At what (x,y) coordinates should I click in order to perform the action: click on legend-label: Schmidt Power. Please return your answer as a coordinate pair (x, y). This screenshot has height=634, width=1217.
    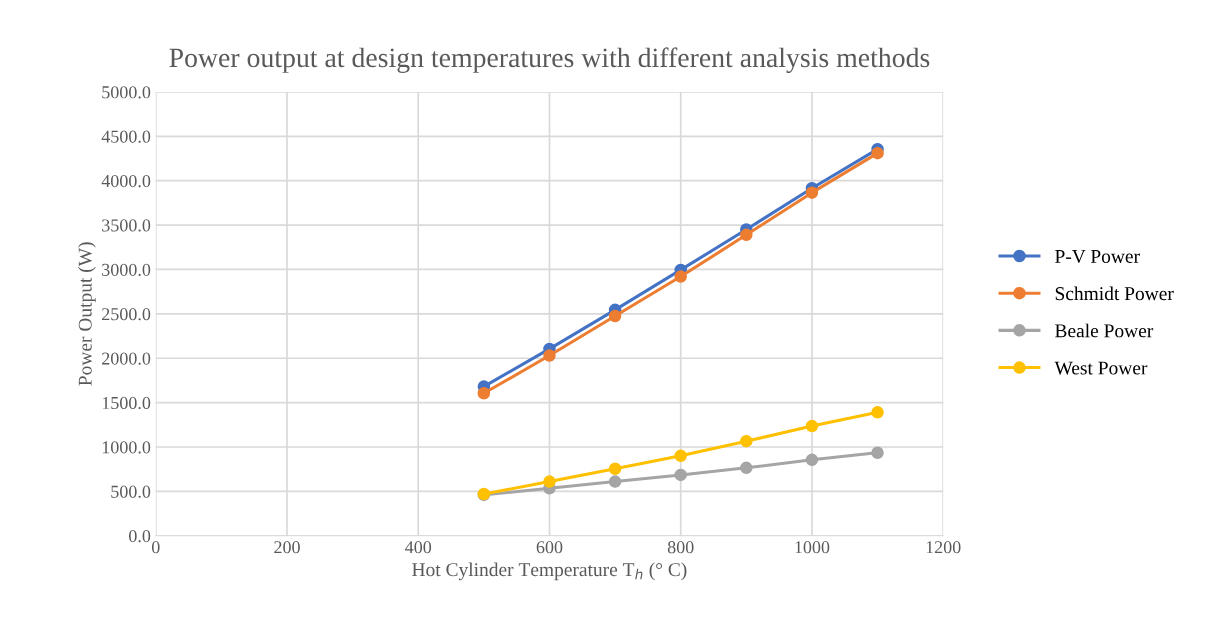
    Looking at the image, I should click on (1114, 293).